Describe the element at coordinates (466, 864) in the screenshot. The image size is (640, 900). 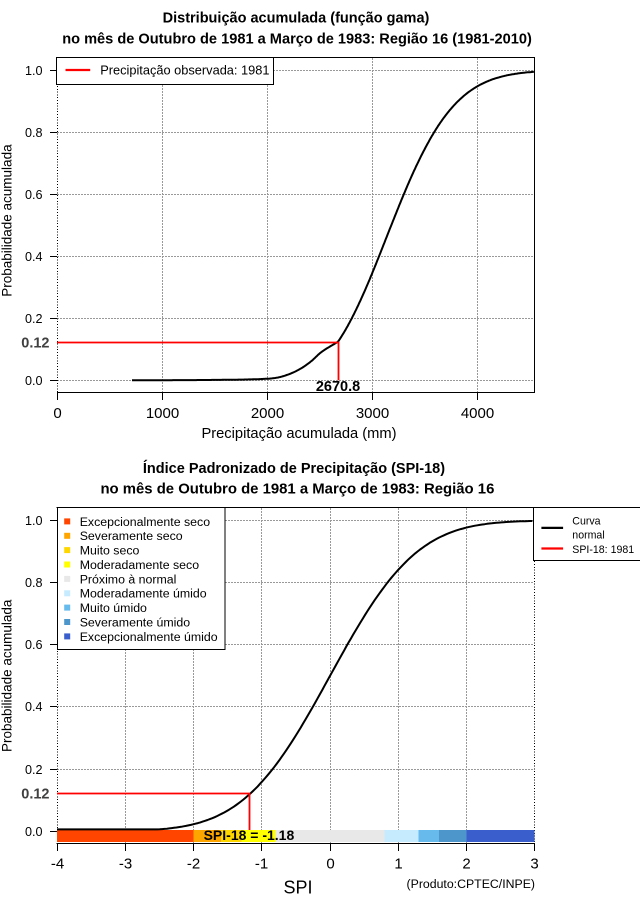
I see `svg-text: 2` at that location.